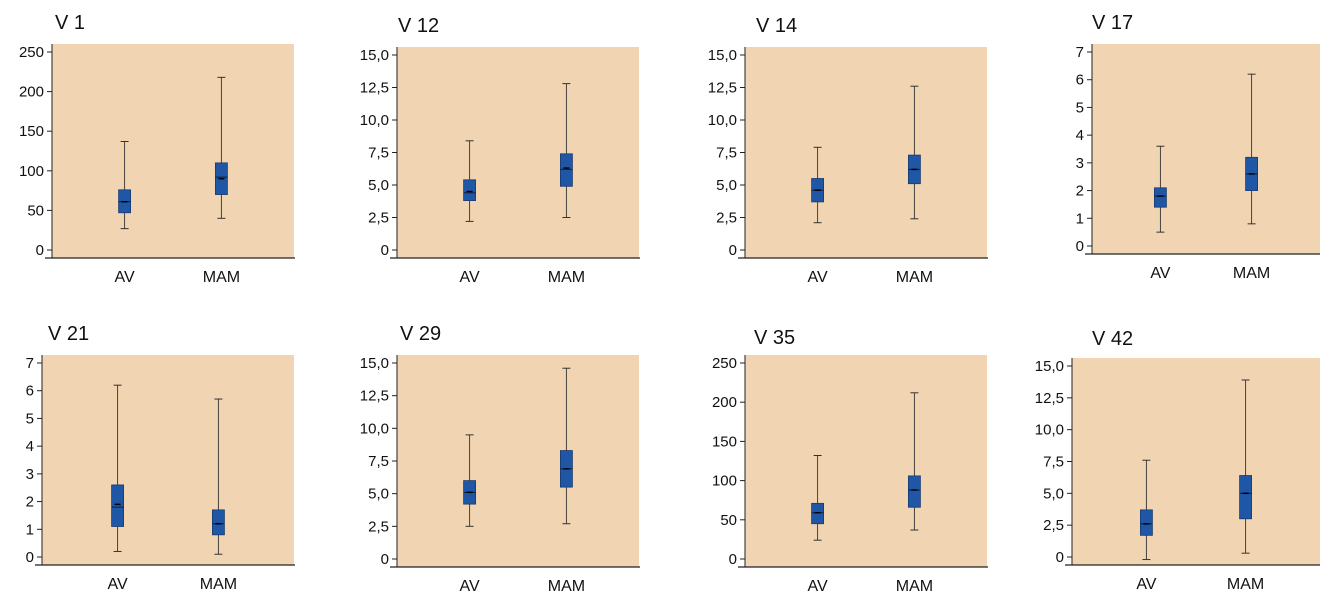  I want to click on chart-title: V 35, so click(774, 338).